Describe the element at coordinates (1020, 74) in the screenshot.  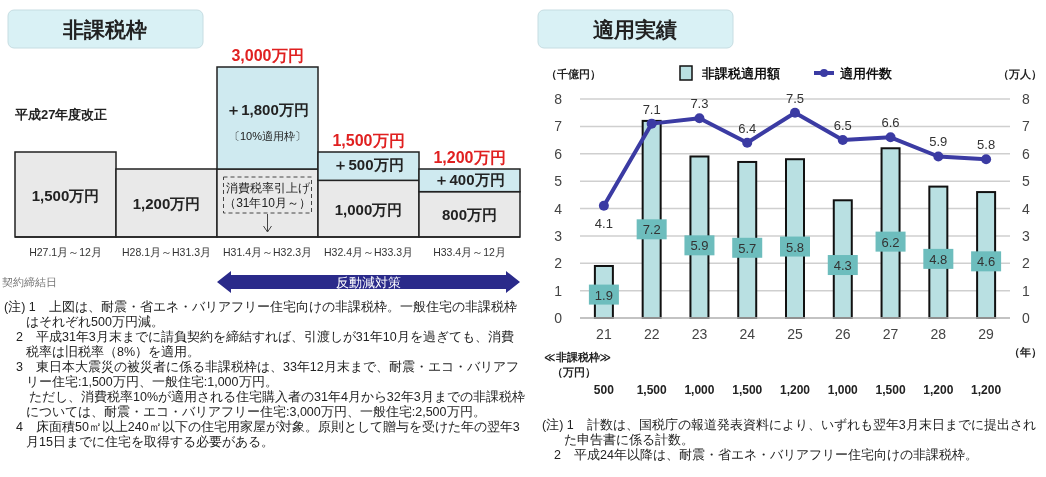
I see `y2-axis-title: （万人）` at that location.